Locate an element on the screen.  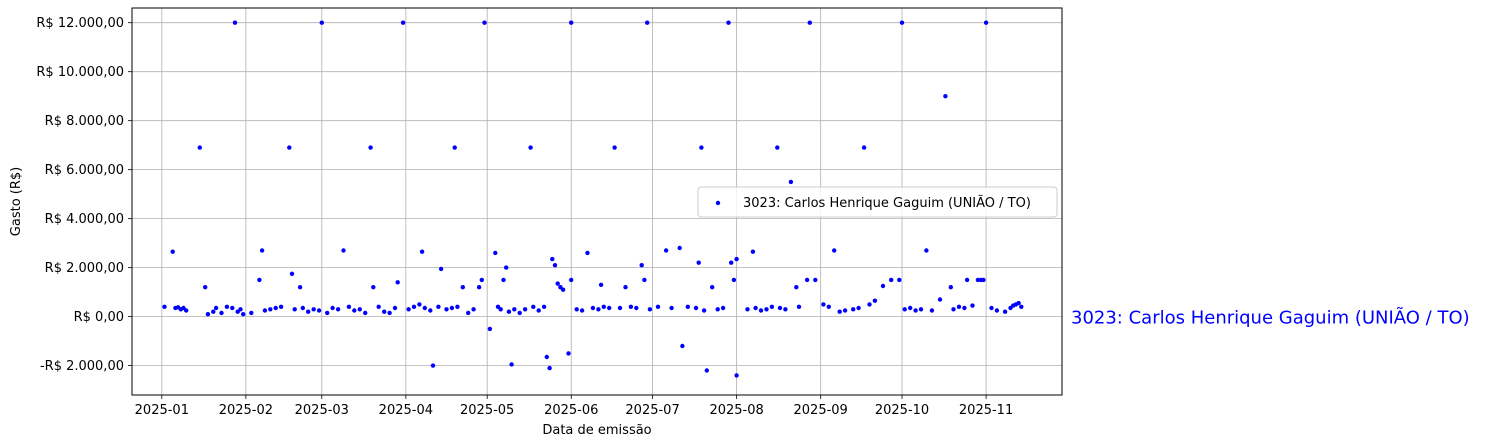
x-tick-label: 2025-07 is located at coordinates (652, 410).